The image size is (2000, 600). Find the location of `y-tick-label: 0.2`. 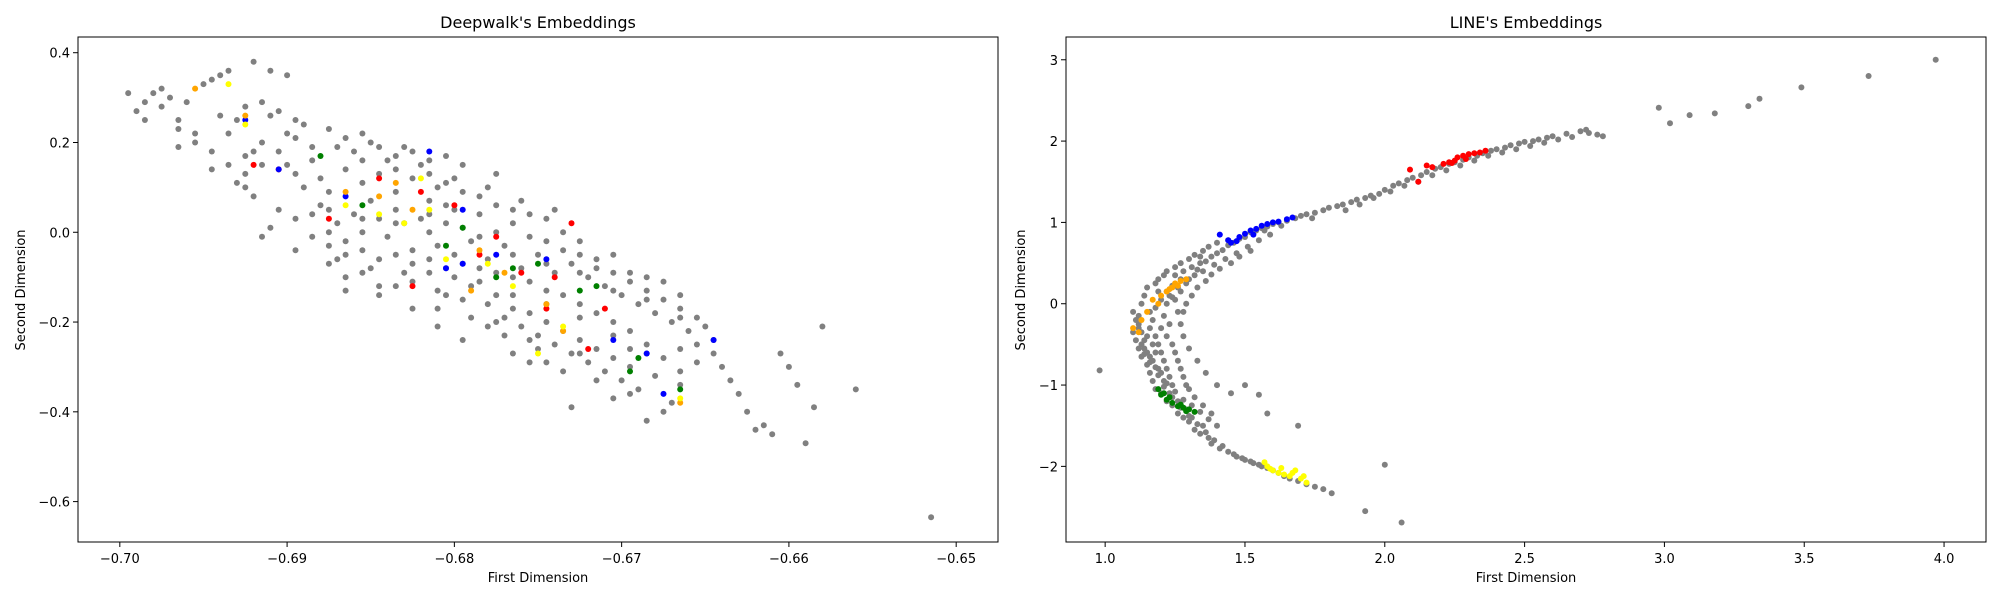

y-tick-label: 0.2 is located at coordinates (59, 143).